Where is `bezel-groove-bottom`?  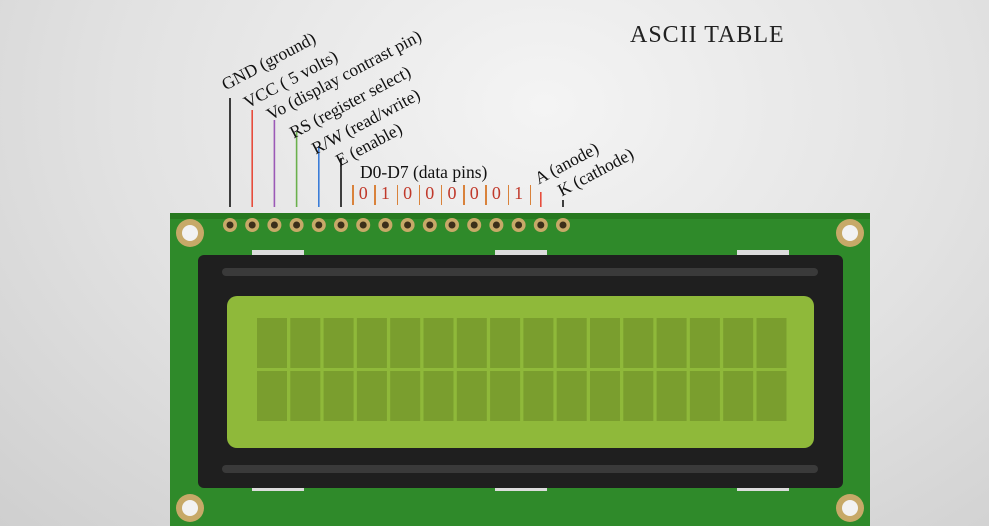
bezel-groove-bottom is located at coordinates (520, 469).